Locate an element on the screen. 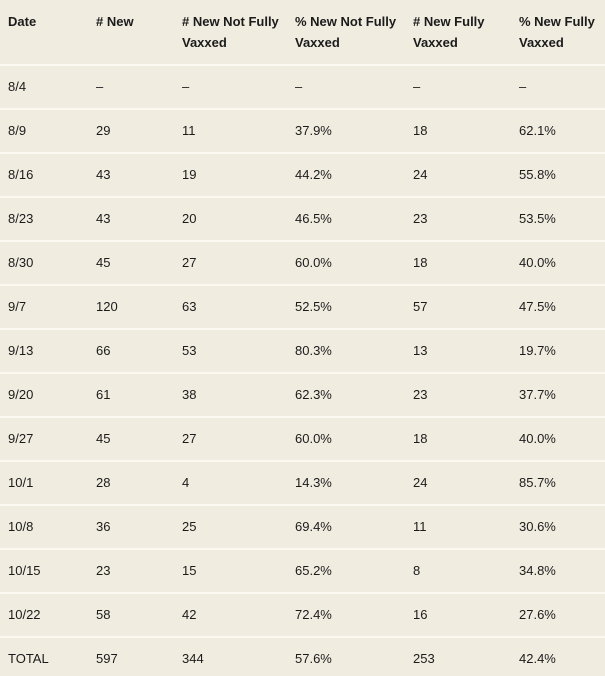 The height and width of the screenshot is (676, 605). value-cell: 38 is located at coordinates (230, 395).